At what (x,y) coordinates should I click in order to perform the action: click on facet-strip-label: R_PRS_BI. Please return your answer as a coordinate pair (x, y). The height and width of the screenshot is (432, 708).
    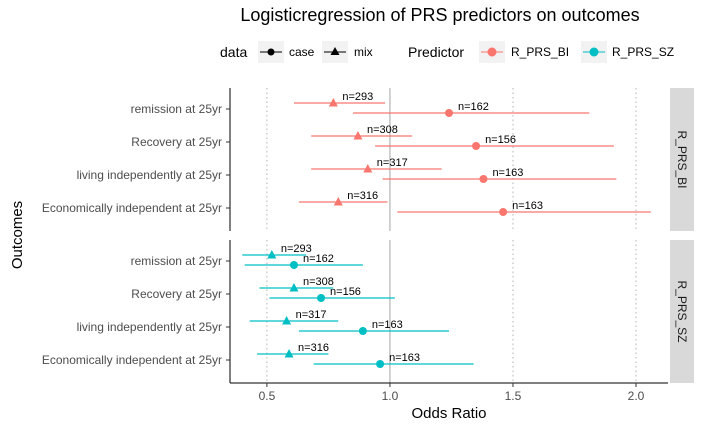
    Looking at the image, I should click on (682, 159).